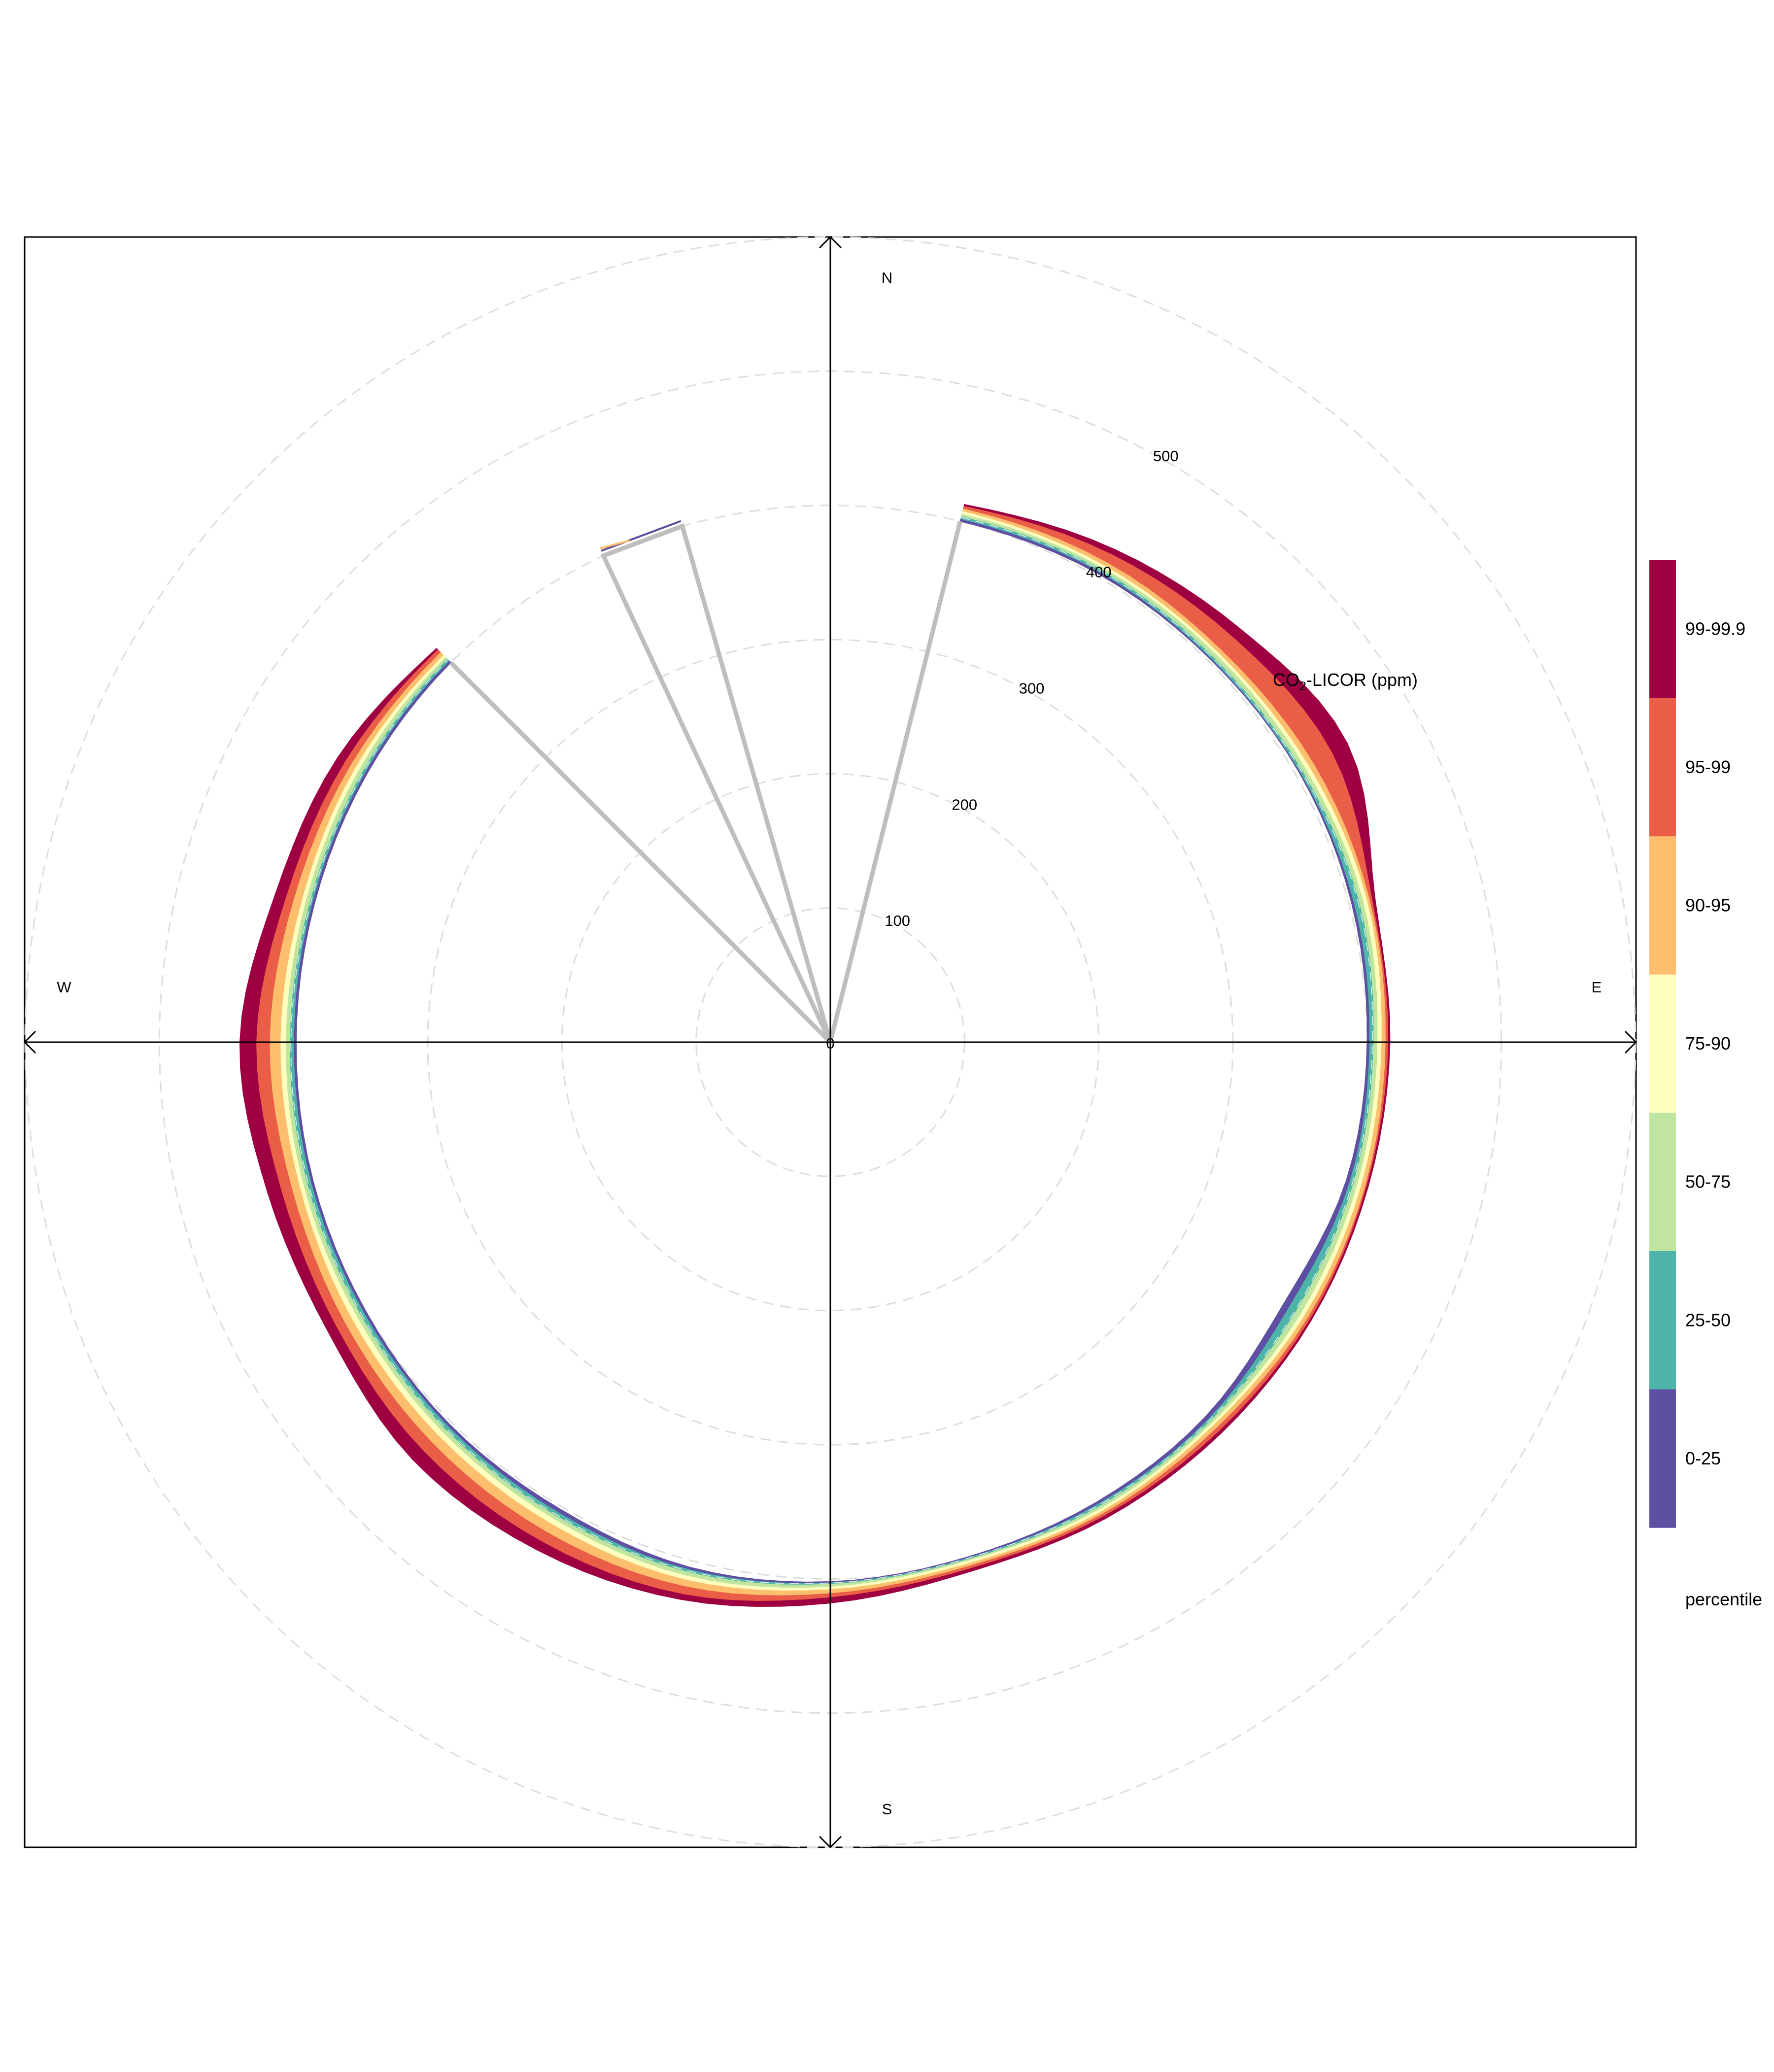 The height and width of the screenshot is (2072, 1774). Describe the element at coordinates (897, 920) in the screenshot. I see `radial-tick-label-100: 100` at that location.